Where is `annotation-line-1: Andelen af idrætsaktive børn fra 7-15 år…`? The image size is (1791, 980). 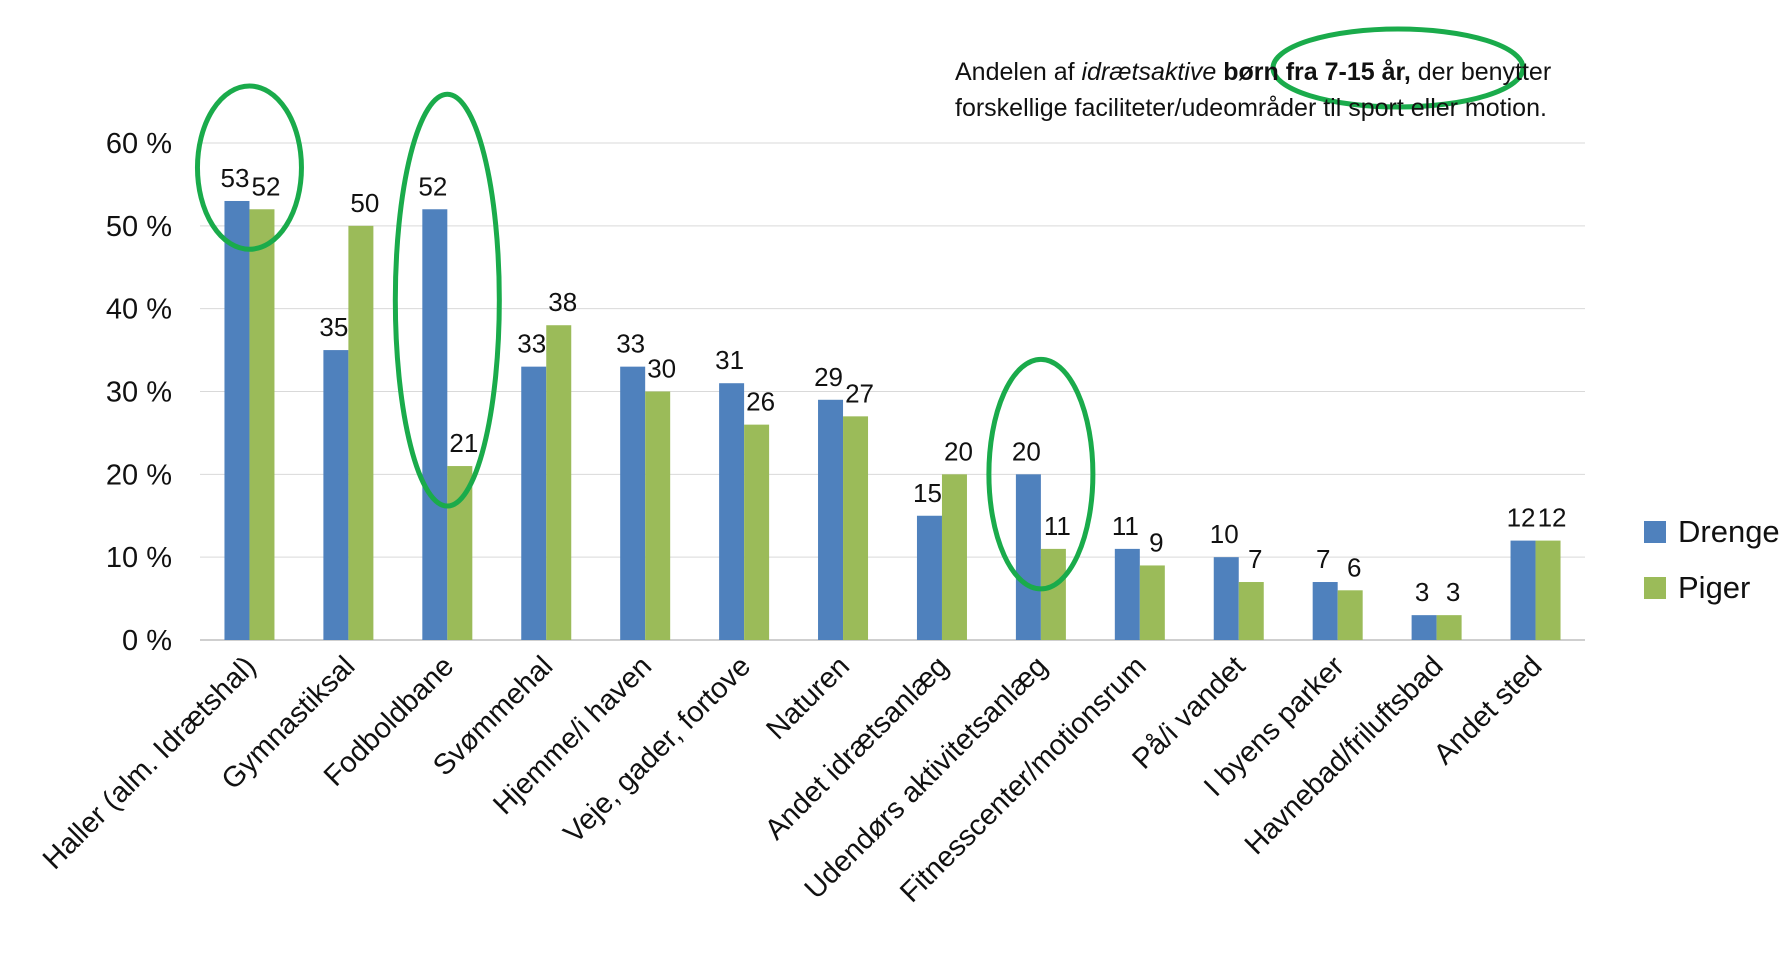
annotation-line-1: Andelen af idrætsaktive børn fra 7-15 år… is located at coordinates (1253, 72).